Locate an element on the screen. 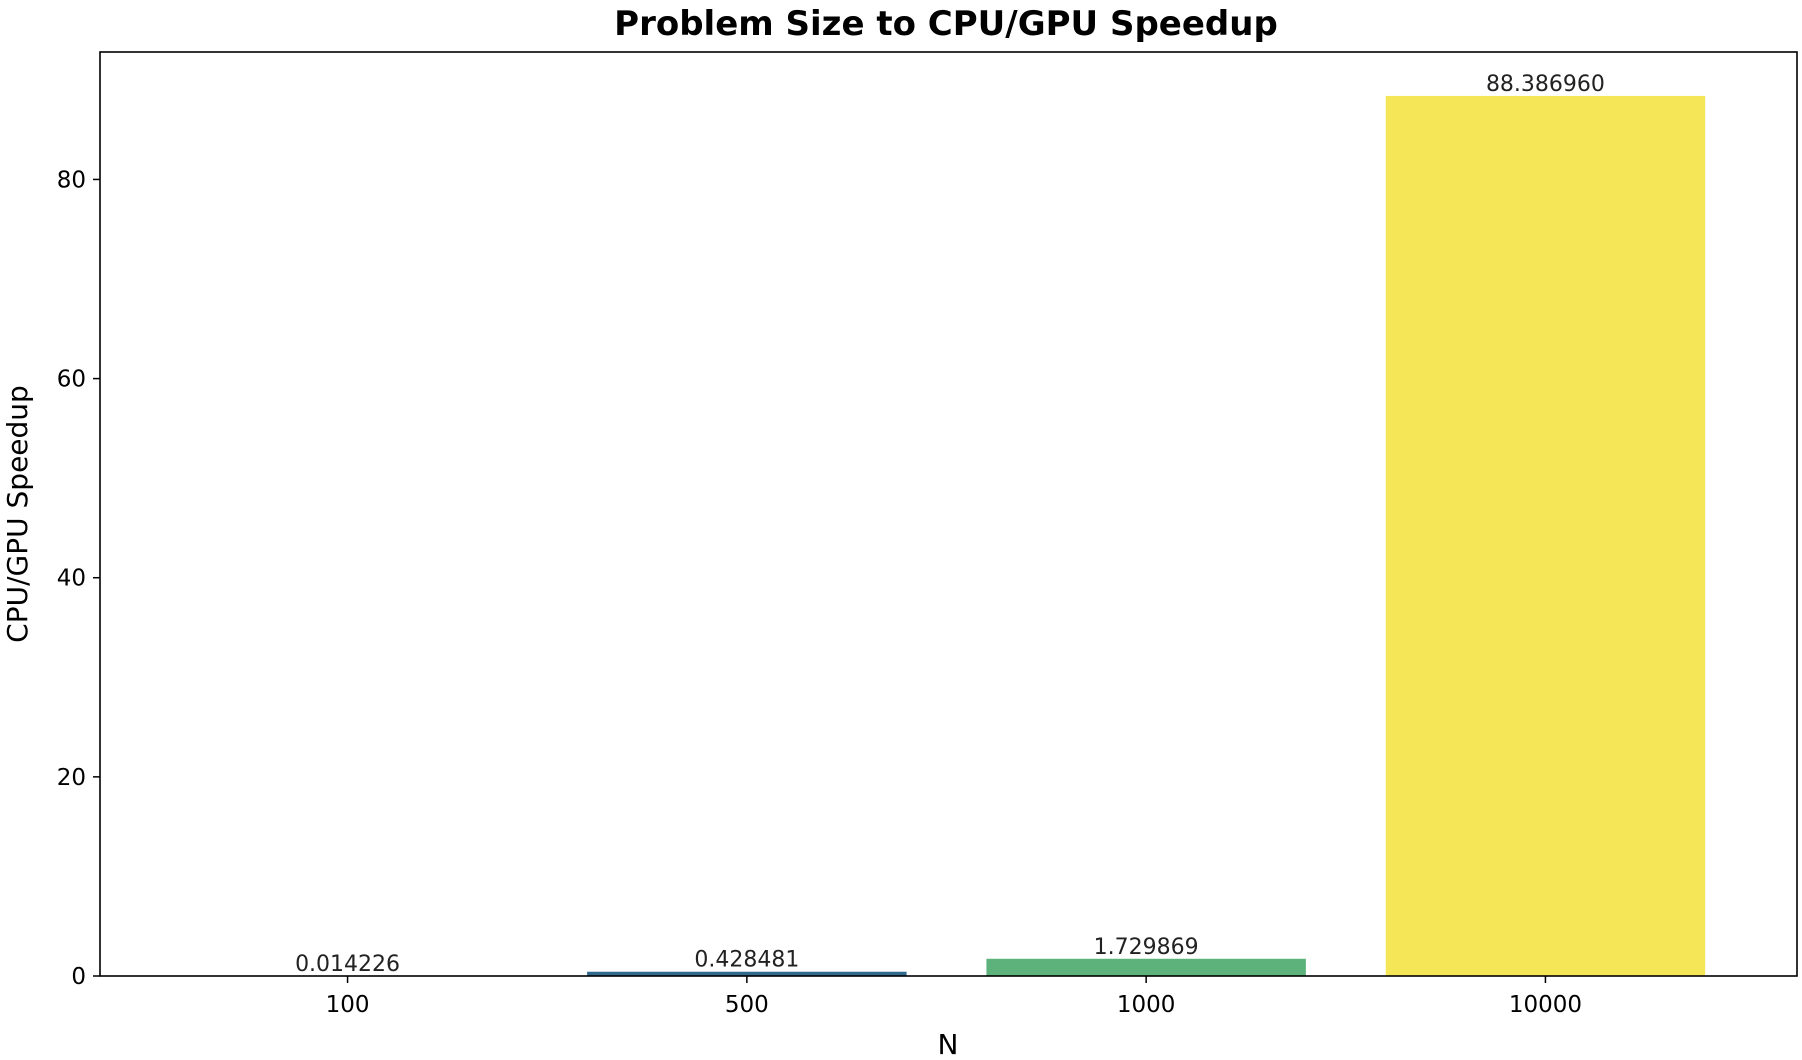 The width and height of the screenshot is (1802, 1060). x-tick-label: 1000 is located at coordinates (1146, 1005).